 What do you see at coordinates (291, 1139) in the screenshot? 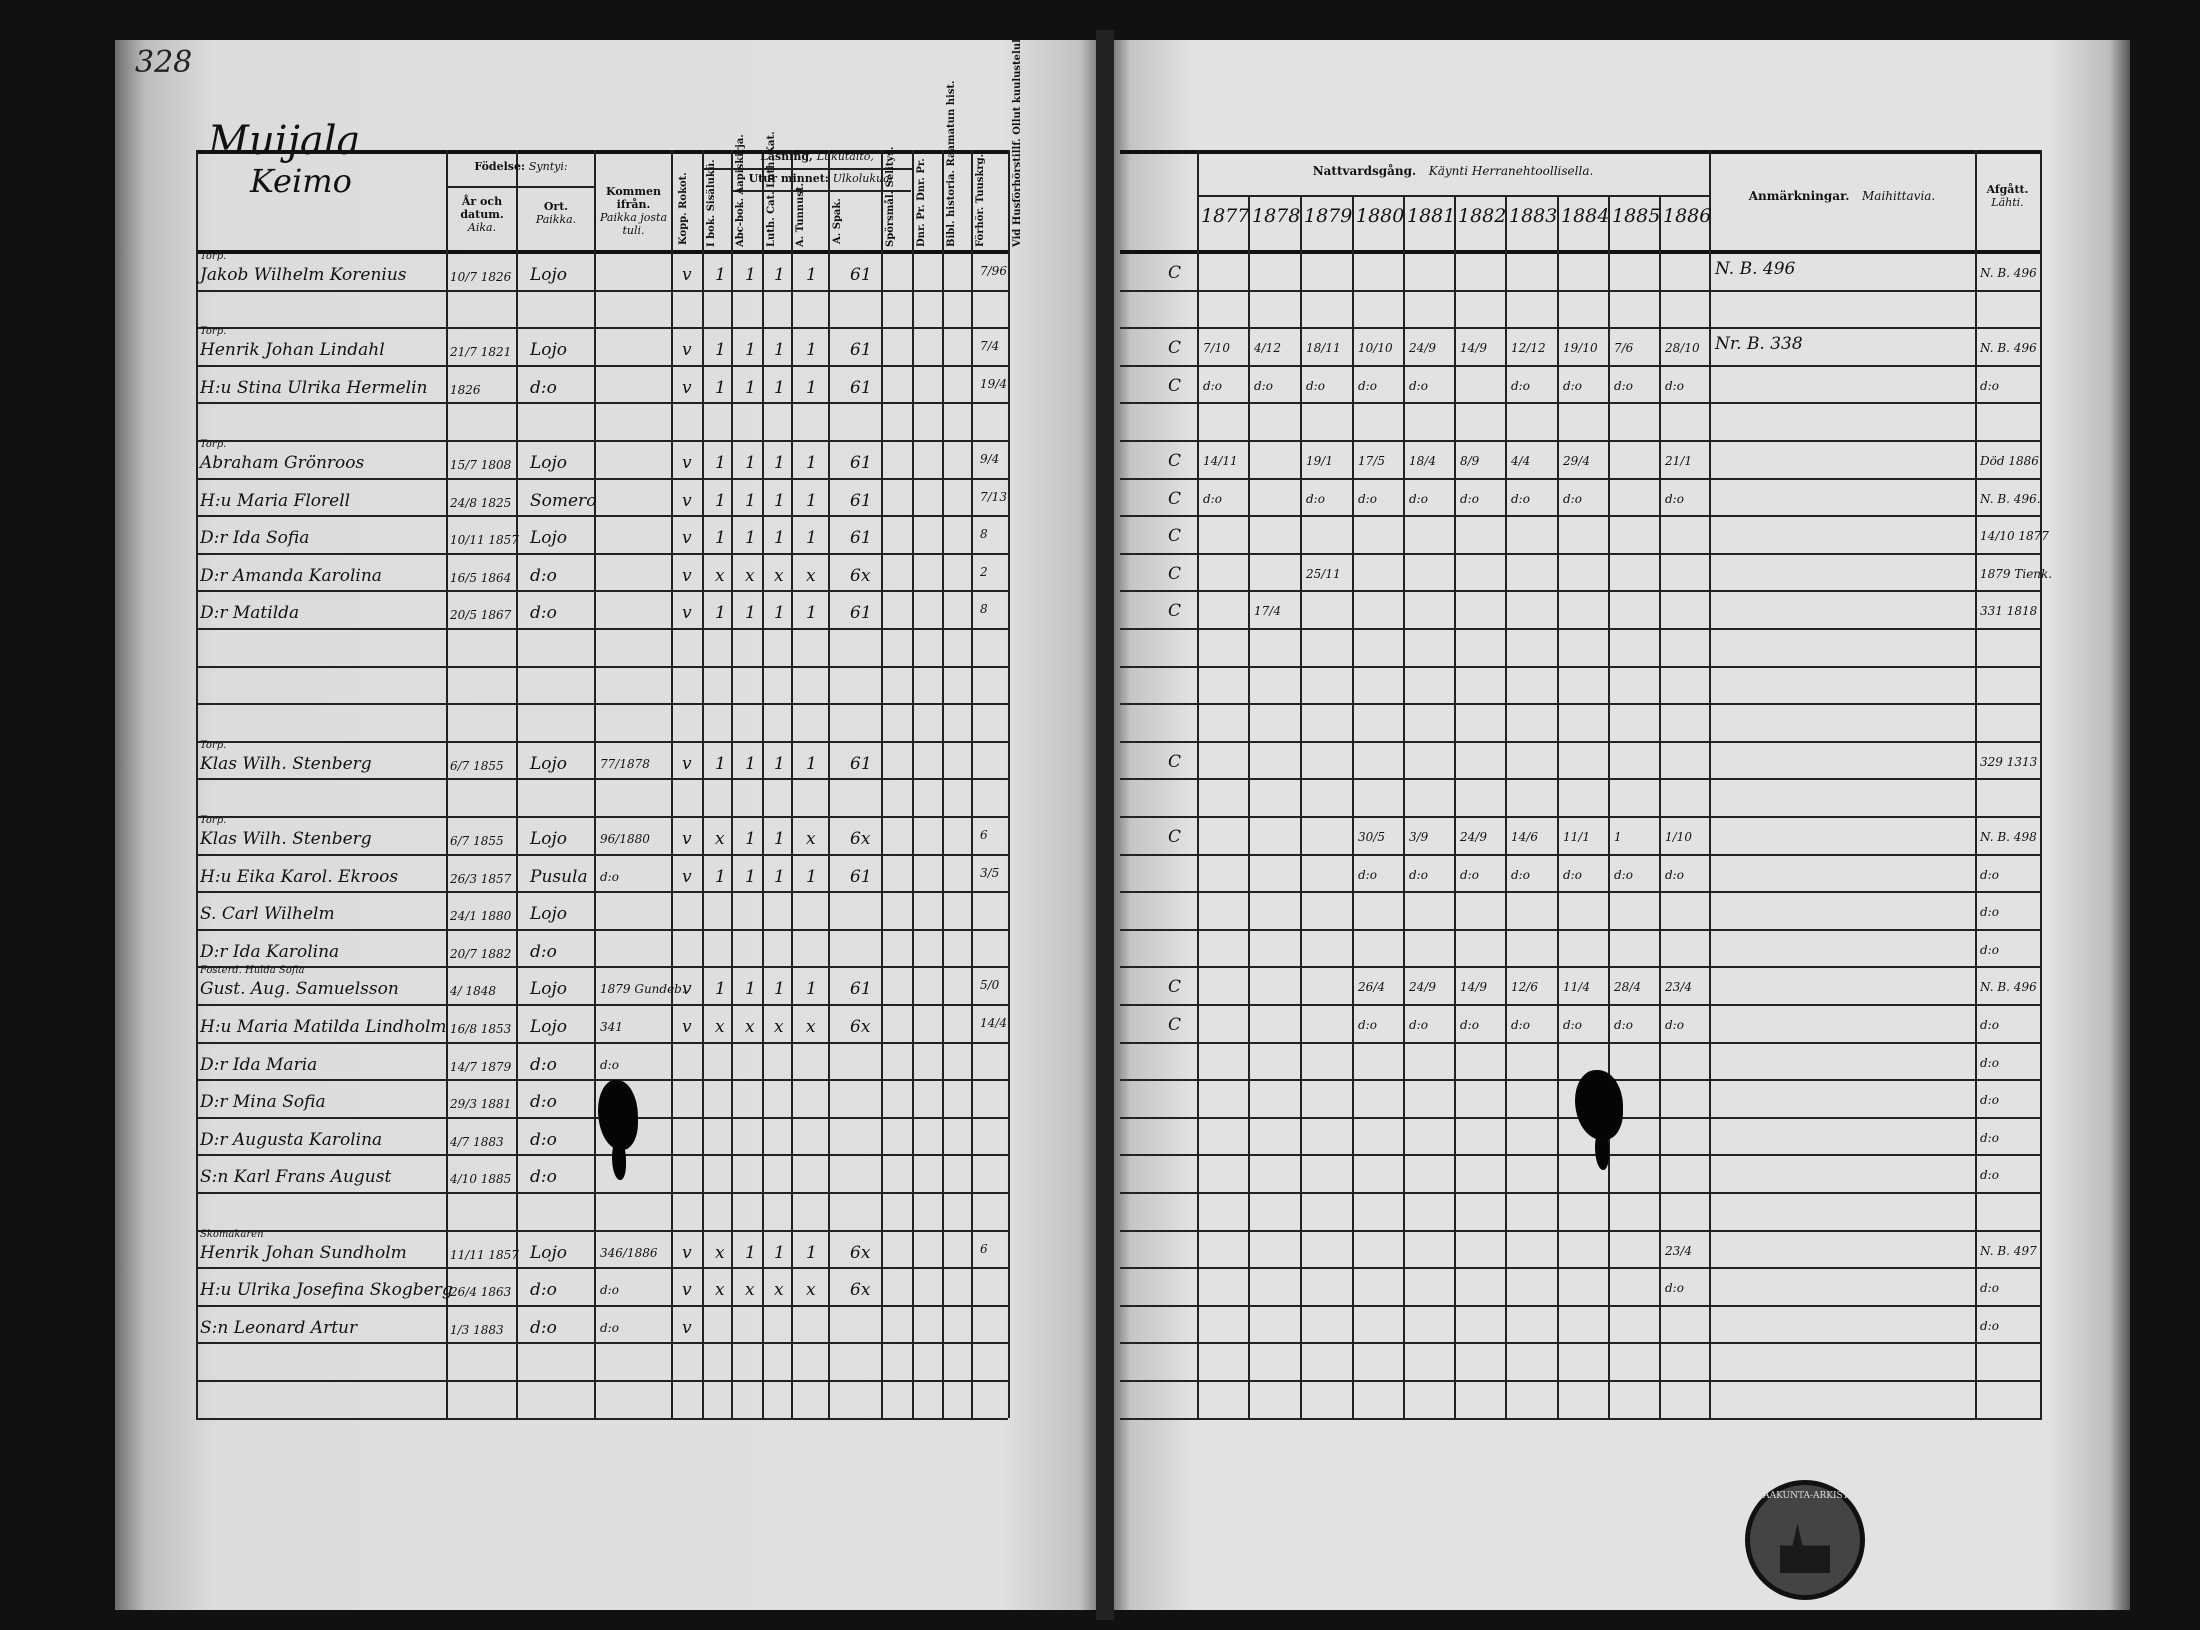
I see `person-name: D:r Augusta Karolina` at bounding box center [291, 1139].